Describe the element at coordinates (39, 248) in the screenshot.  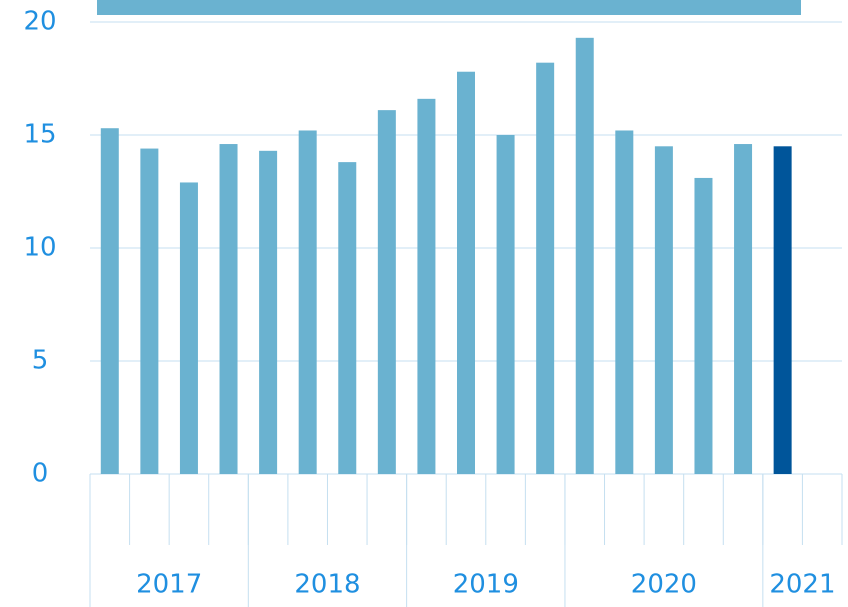
I see `y-tick-label: 10` at that location.